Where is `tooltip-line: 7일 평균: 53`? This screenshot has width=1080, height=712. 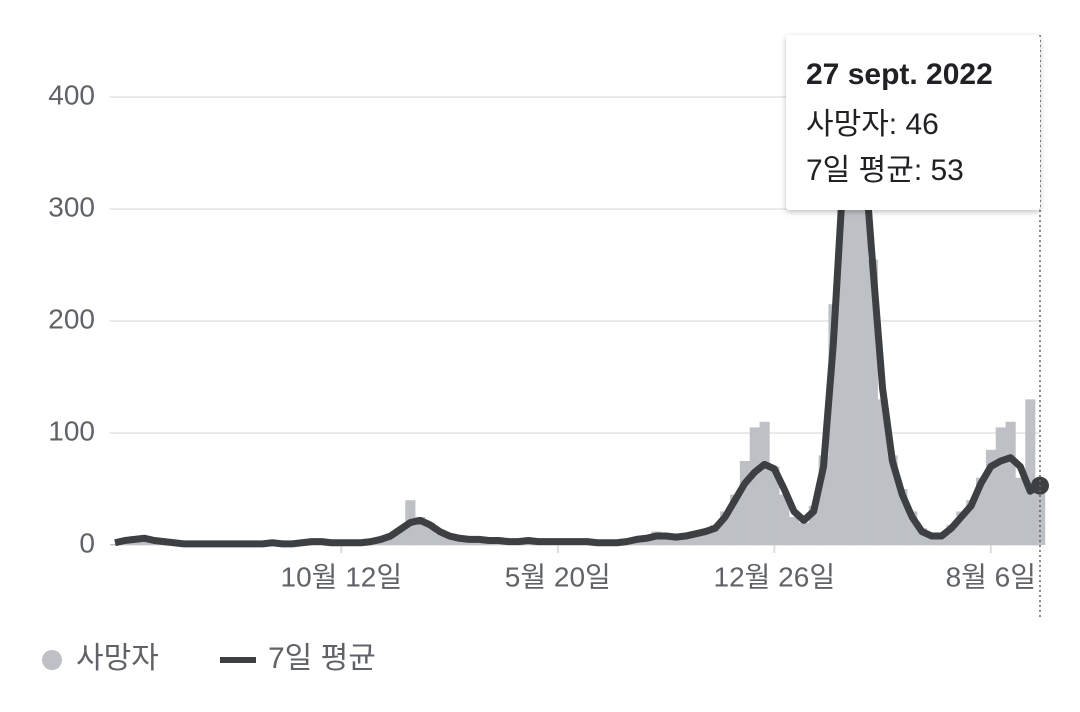 tooltip-line: 7일 평균: 53 is located at coordinates (885, 170).